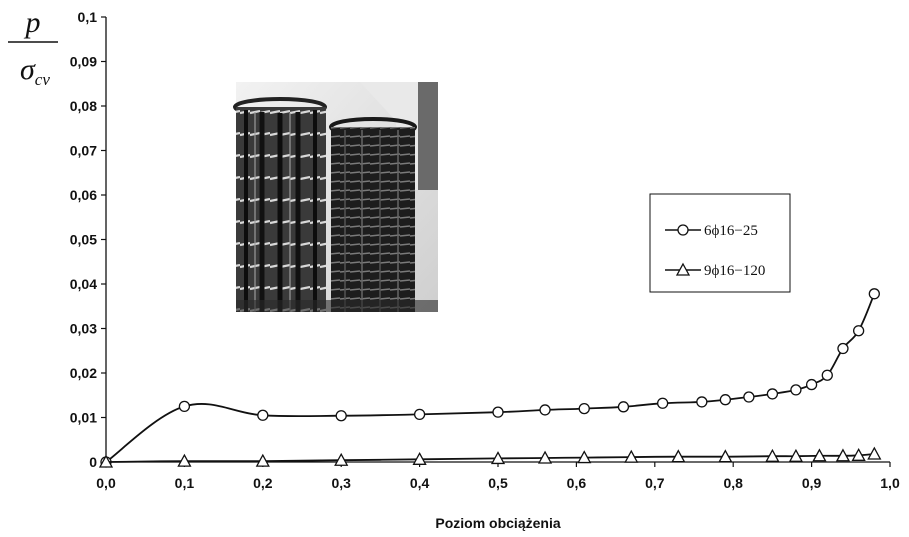  What do you see at coordinates (734, 271) in the screenshot?
I see `legend-label-1: 9ϕ16−120` at bounding box center [734, 271].